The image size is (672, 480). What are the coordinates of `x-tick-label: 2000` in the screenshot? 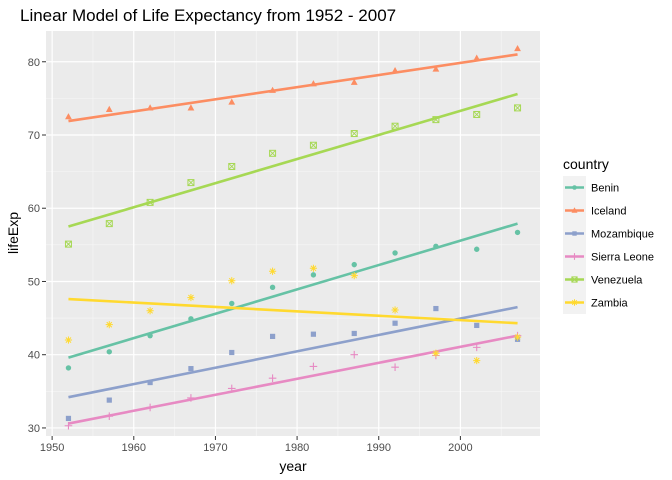 It's located at (460, 448).